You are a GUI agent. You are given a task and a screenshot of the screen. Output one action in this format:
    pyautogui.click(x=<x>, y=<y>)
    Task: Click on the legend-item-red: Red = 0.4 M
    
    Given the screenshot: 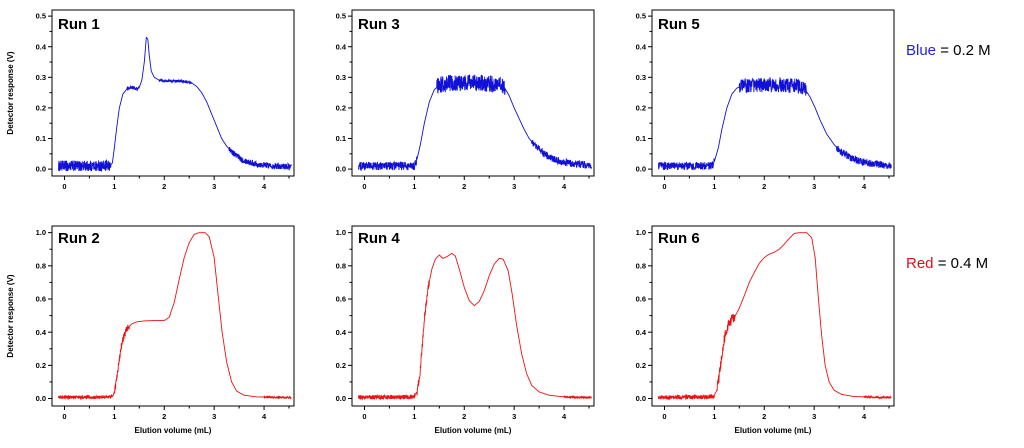 What is the action you would take?
    pyautogui.click(x=947, y=263)
    